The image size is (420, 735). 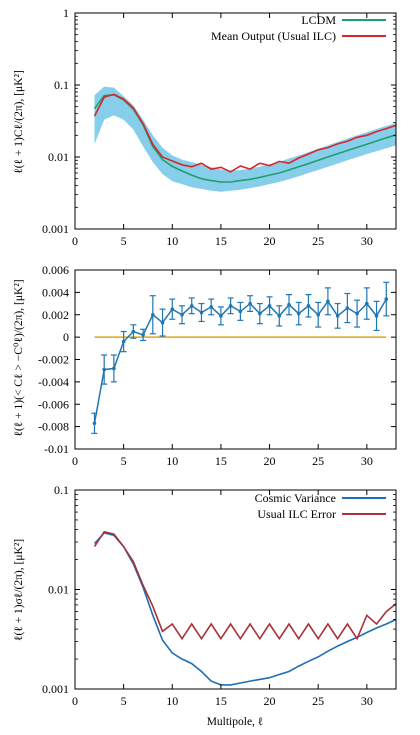 What do you see at coordinates (53, 427) in the screenshot?
I see `y-tick-label: -0.008` at bounding box center [53, 427].